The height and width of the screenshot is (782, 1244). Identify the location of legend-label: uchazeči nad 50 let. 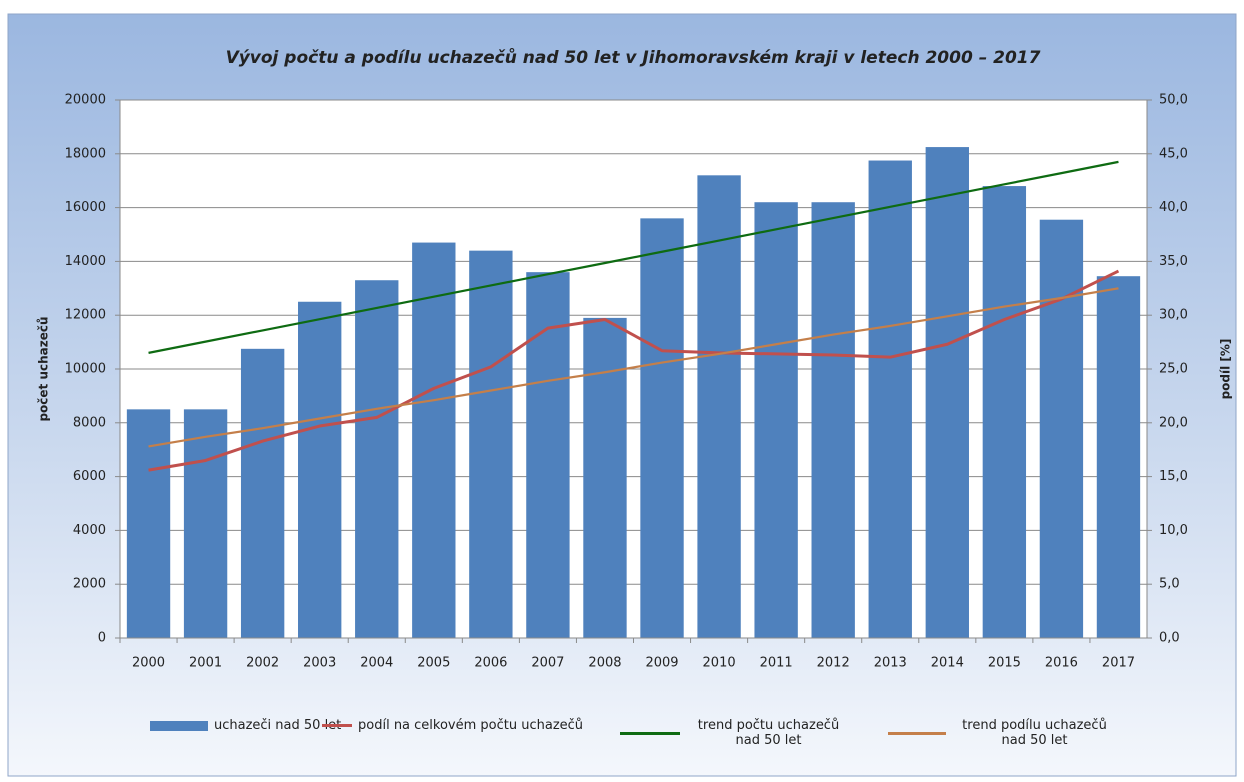
(278, 725).